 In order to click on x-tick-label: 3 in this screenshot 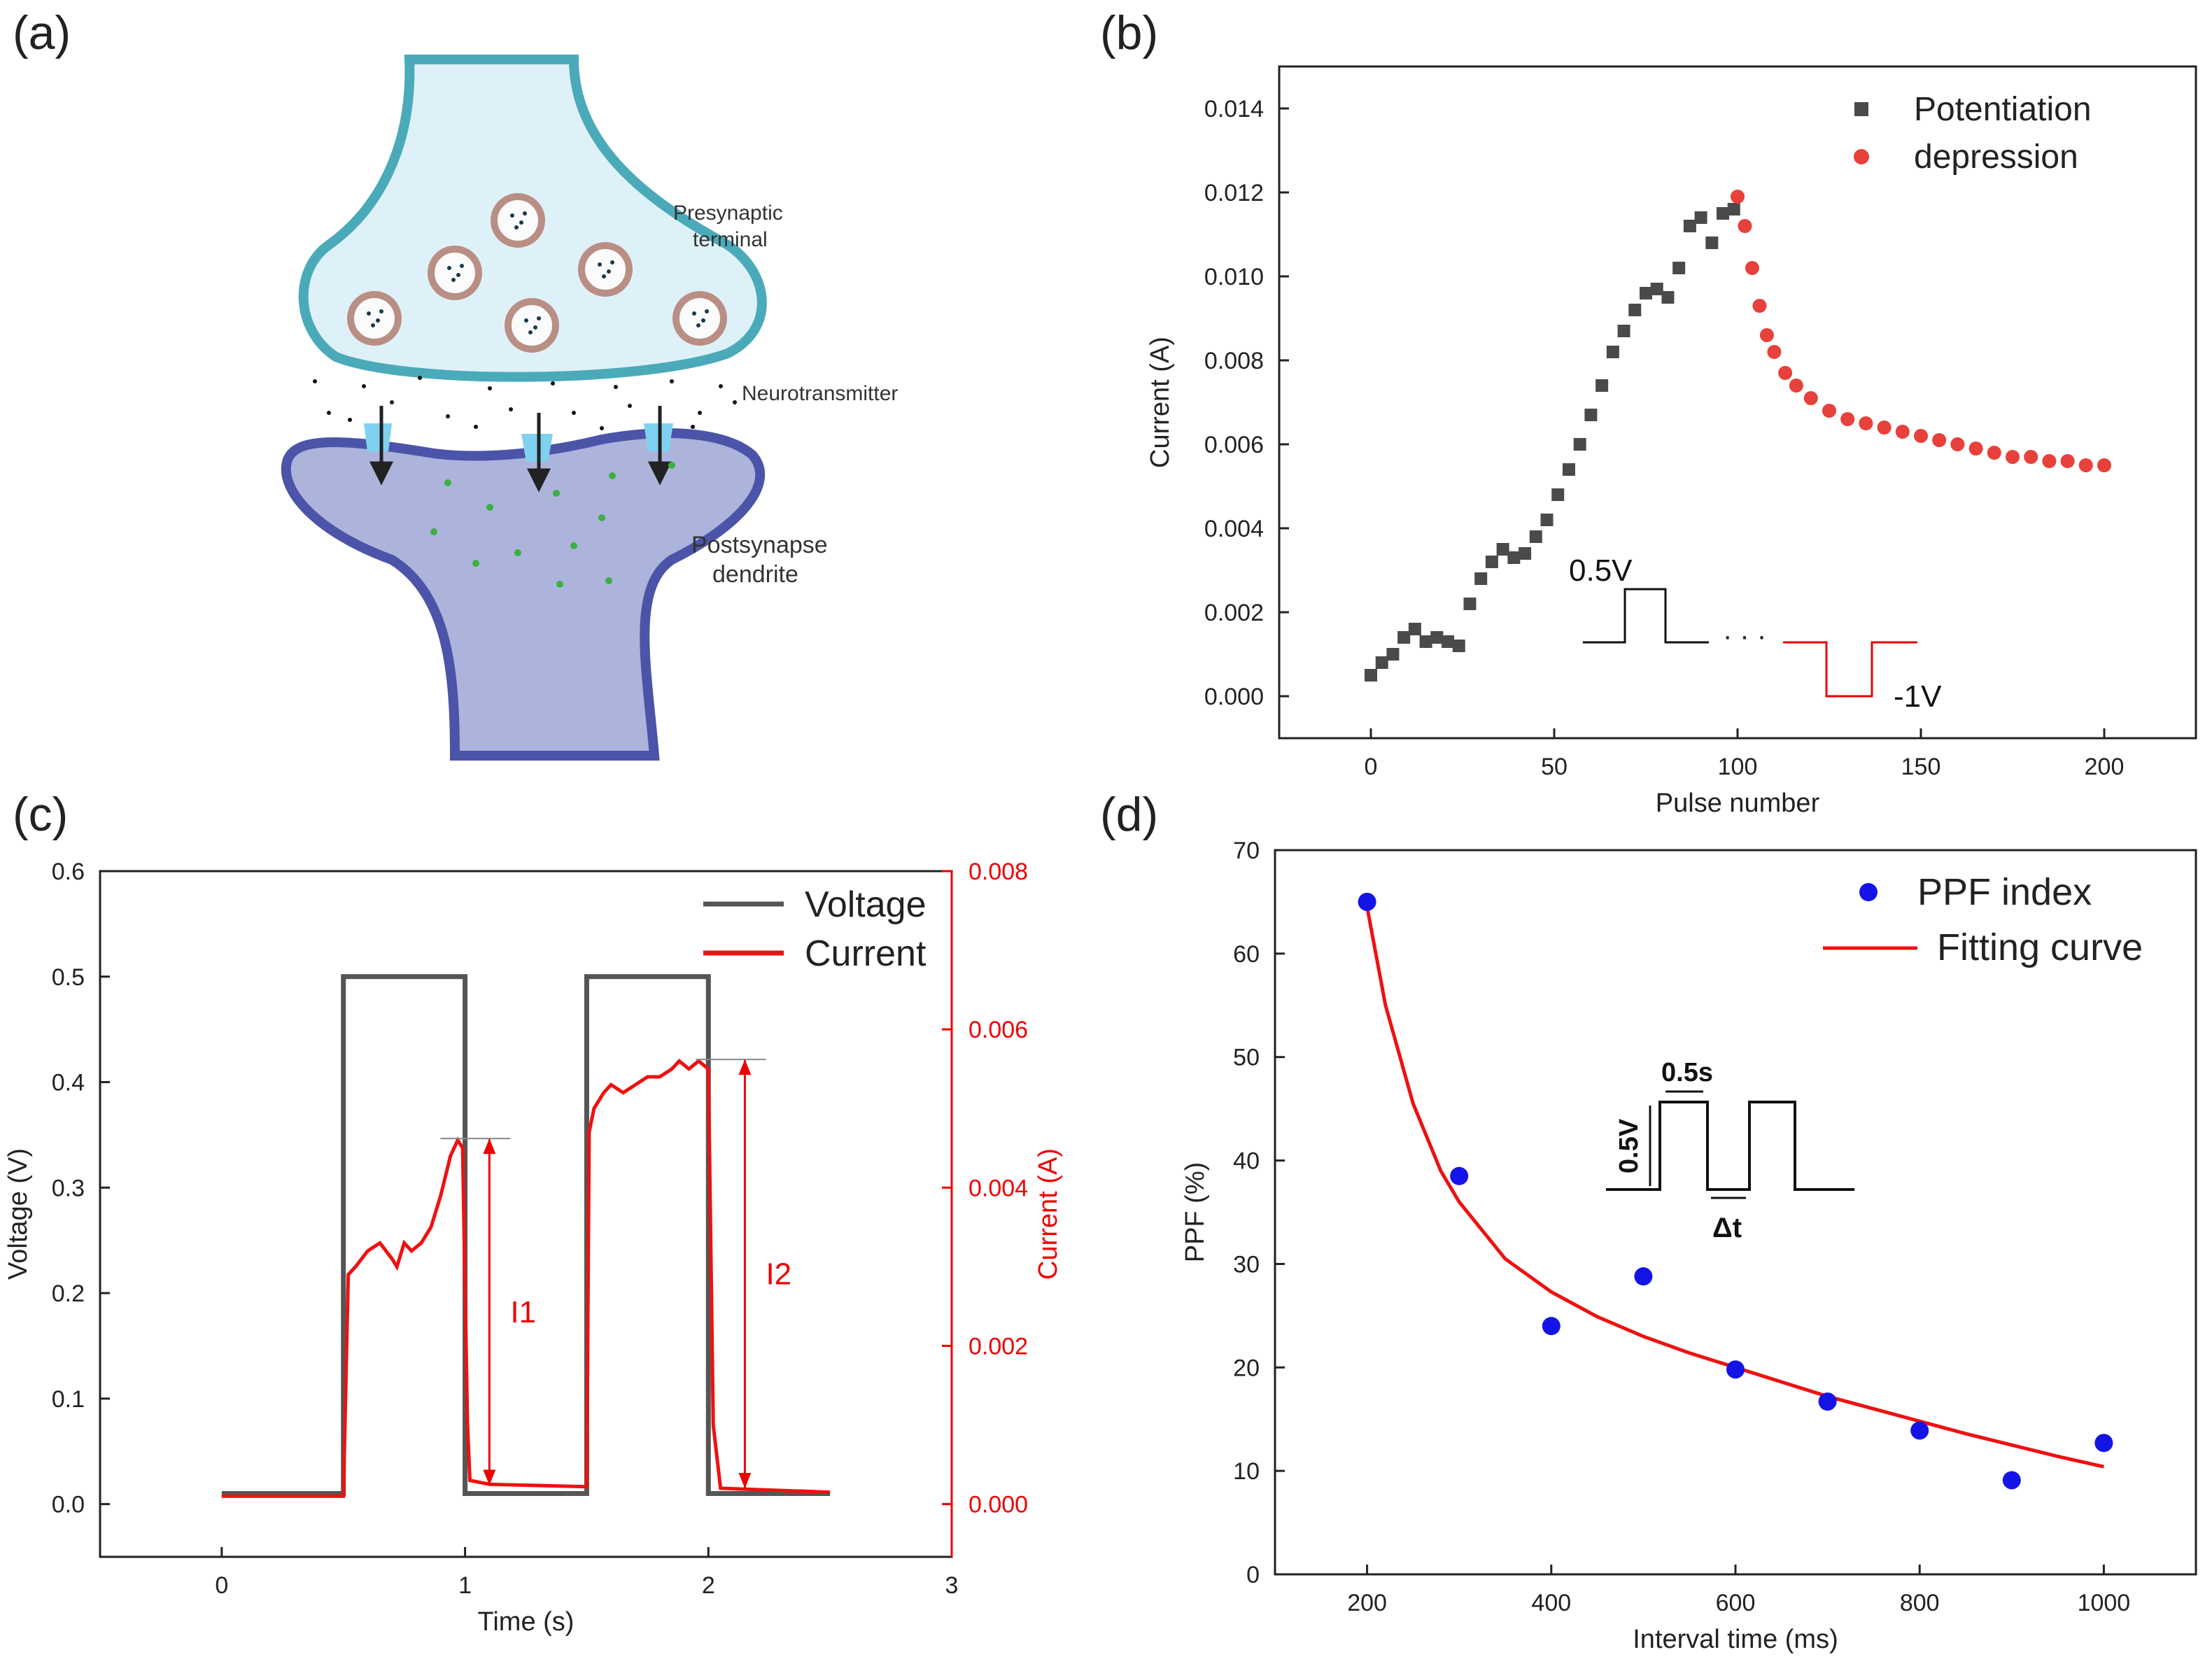, I will do `click(952, 1585)`.